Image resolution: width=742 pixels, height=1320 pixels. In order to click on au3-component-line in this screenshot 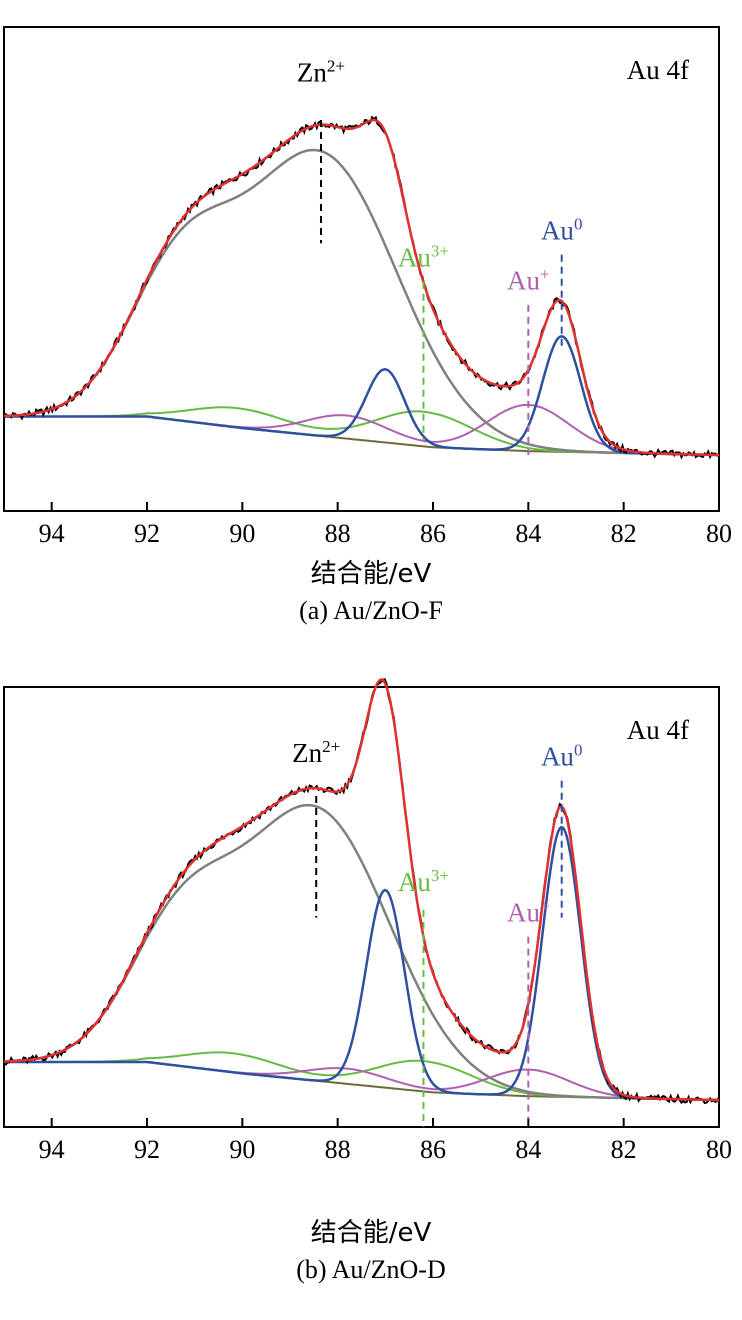, I will do `click(361, 1076)`.